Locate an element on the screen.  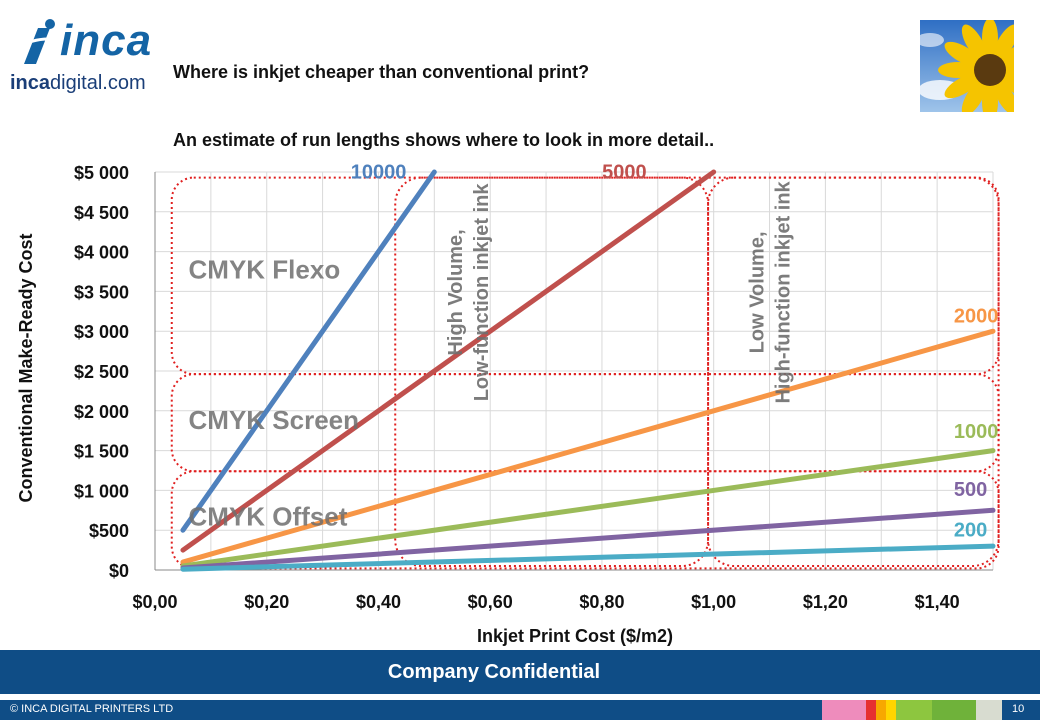
x-tick-label: $0,80 is located at coordinates (601, 602).